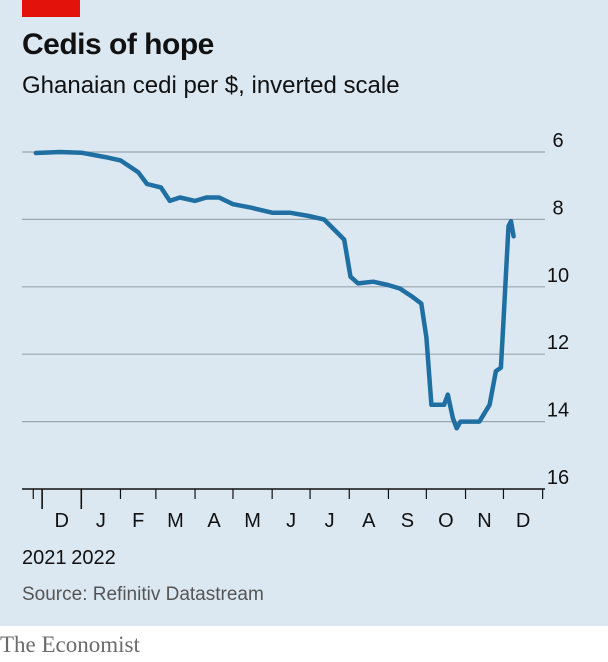 The height and width of the screenshot is (662, 608). Describe the element at coordinates (175, 521) in the screenshot. I see `x-month-label-3: M` at that location.